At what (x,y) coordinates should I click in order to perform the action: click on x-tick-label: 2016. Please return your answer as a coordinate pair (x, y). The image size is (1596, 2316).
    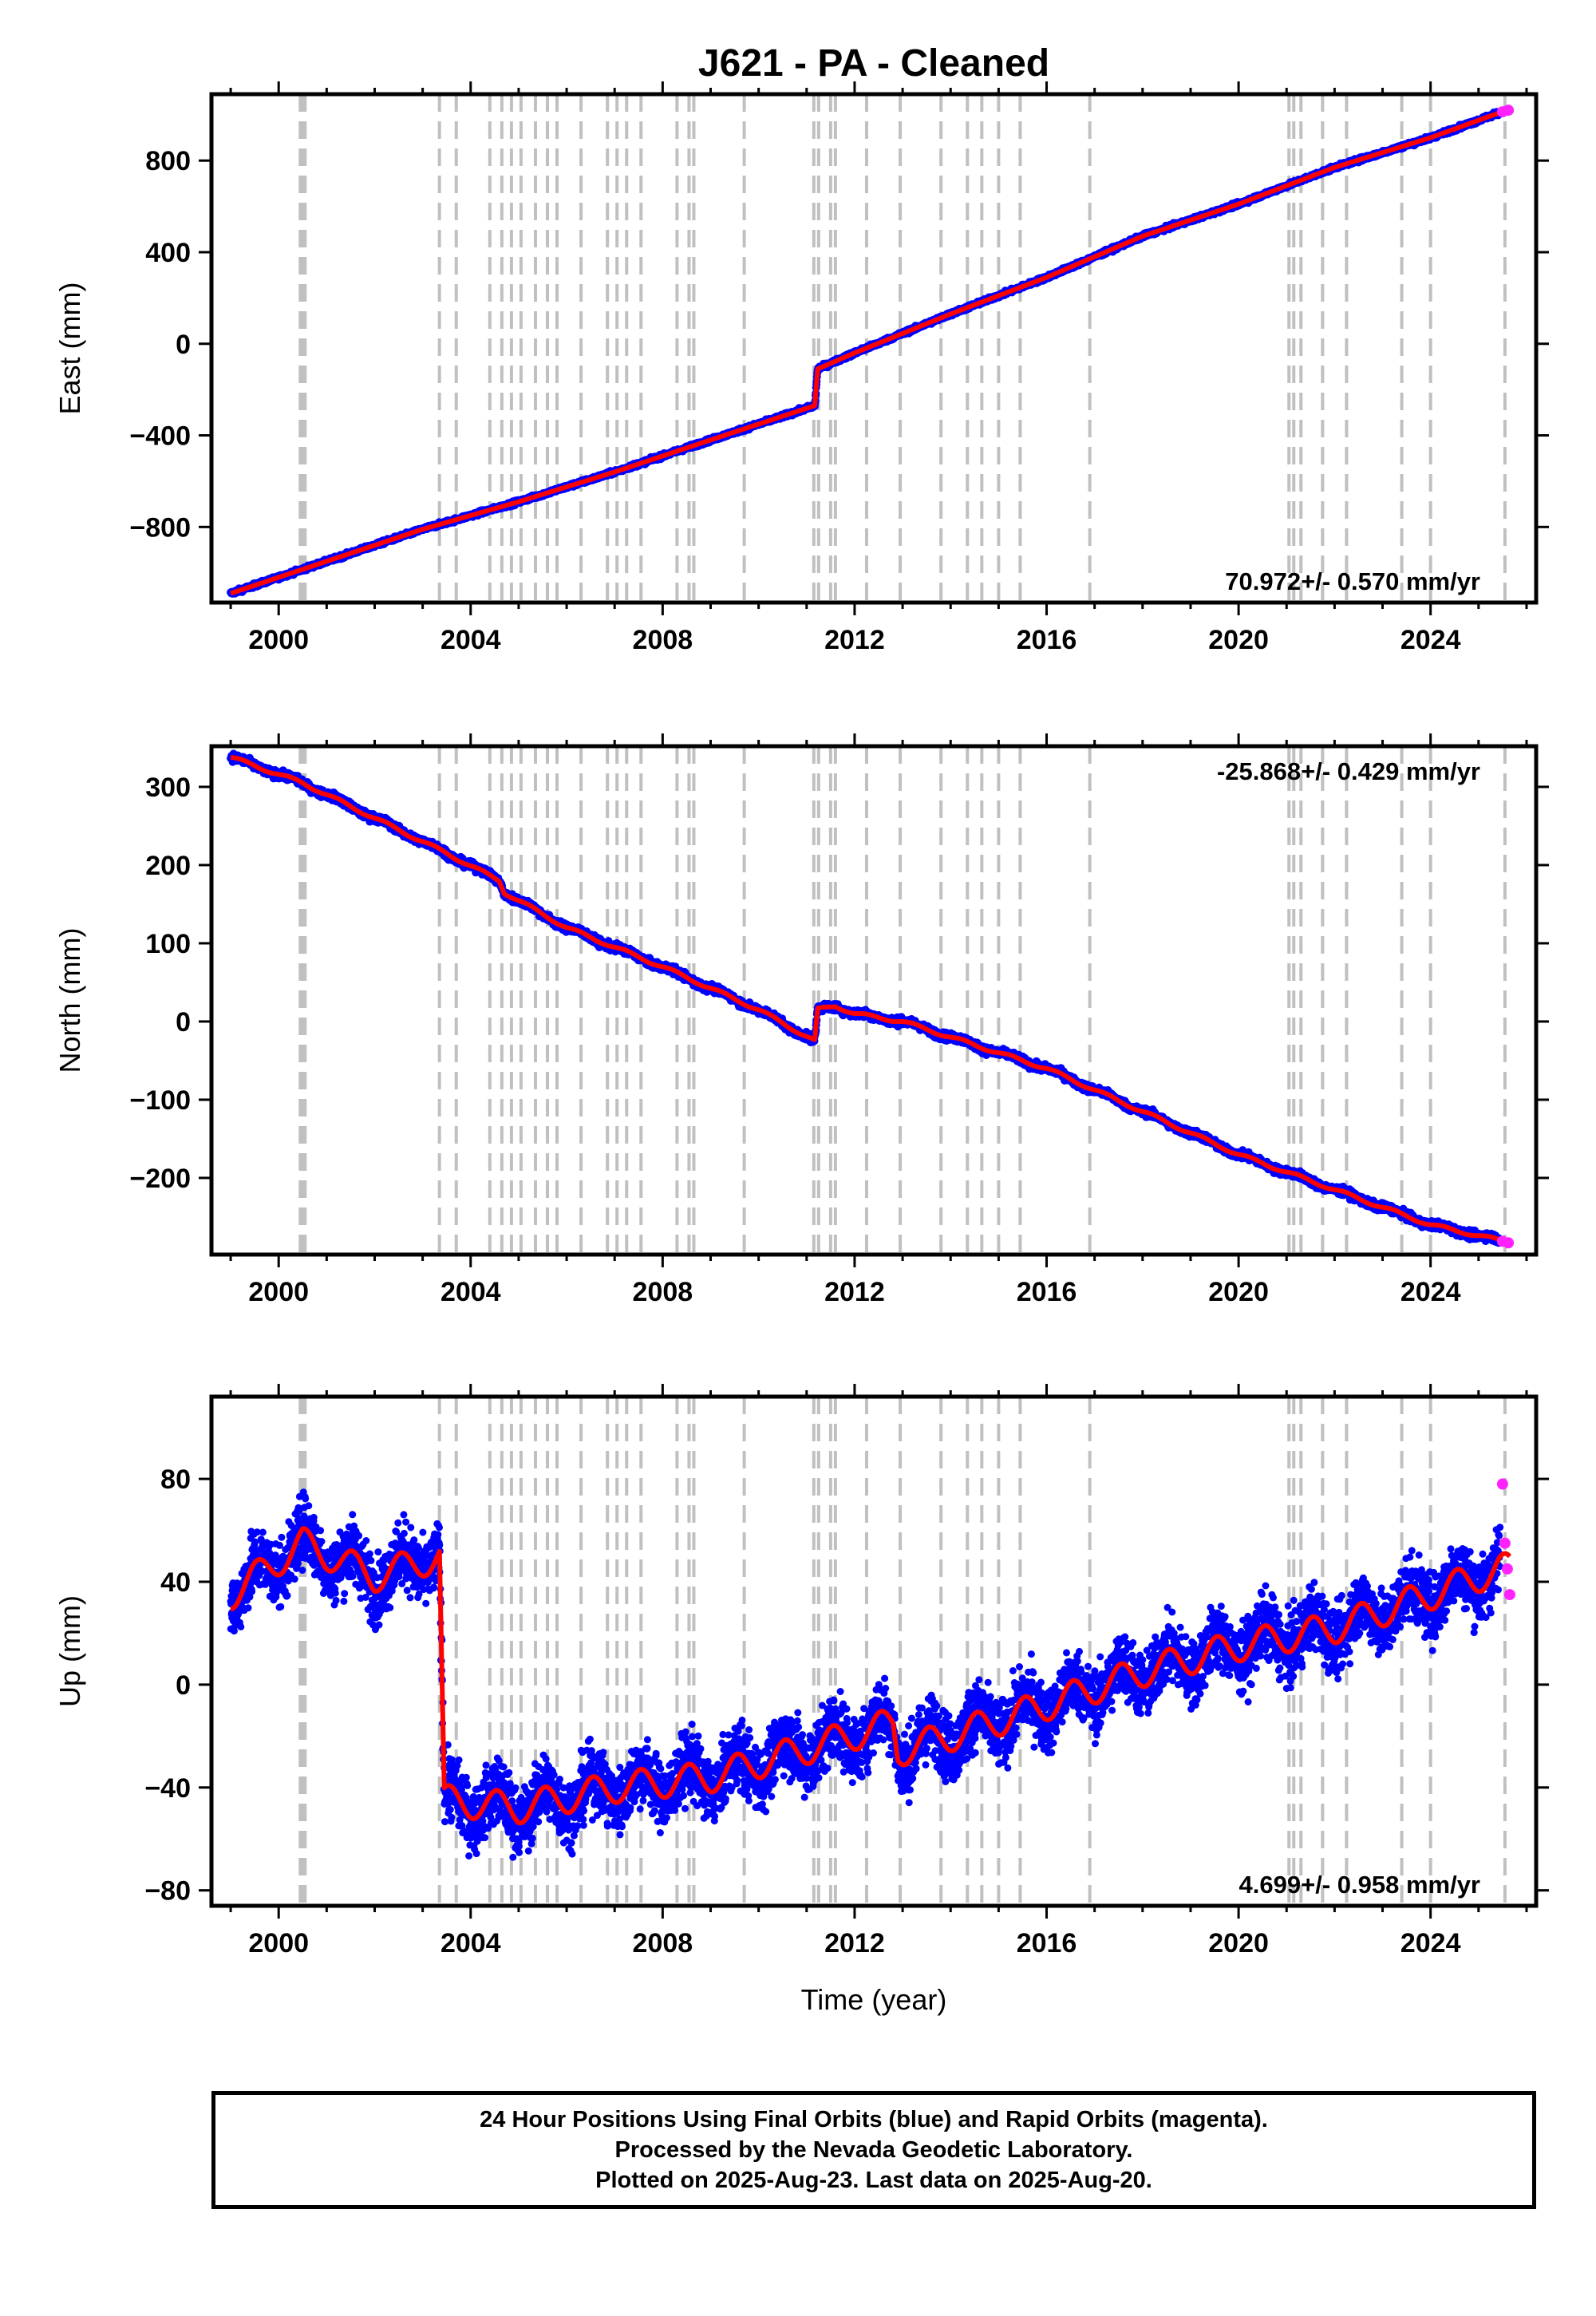
    Looking at the image, I should click on (1047, 640).